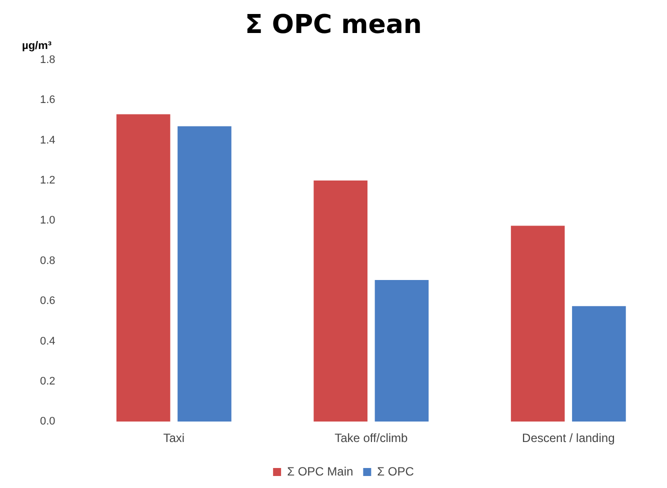  What do you see at coordinates (37, 46) in the screenshot?
I see `y-axis-title: µg/m³` at bounding box center [37, 46].